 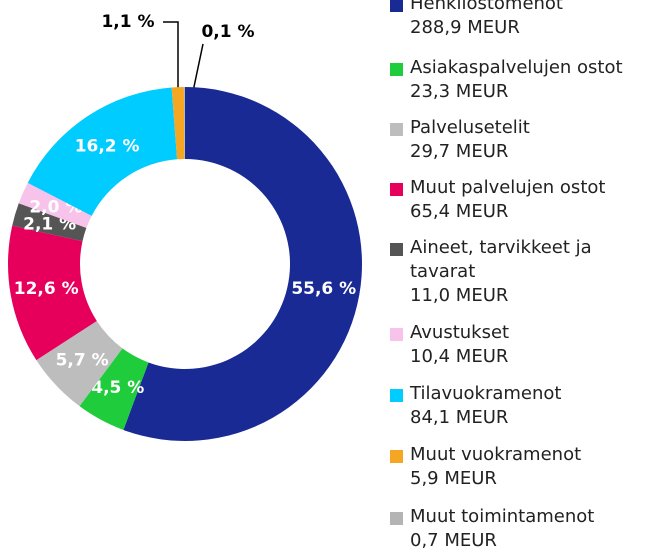 What do you see at coordinates (459, 417) in the screenshot?
I see `legend-amount: 84,1 MEUR` at bounding box center [459, 417].